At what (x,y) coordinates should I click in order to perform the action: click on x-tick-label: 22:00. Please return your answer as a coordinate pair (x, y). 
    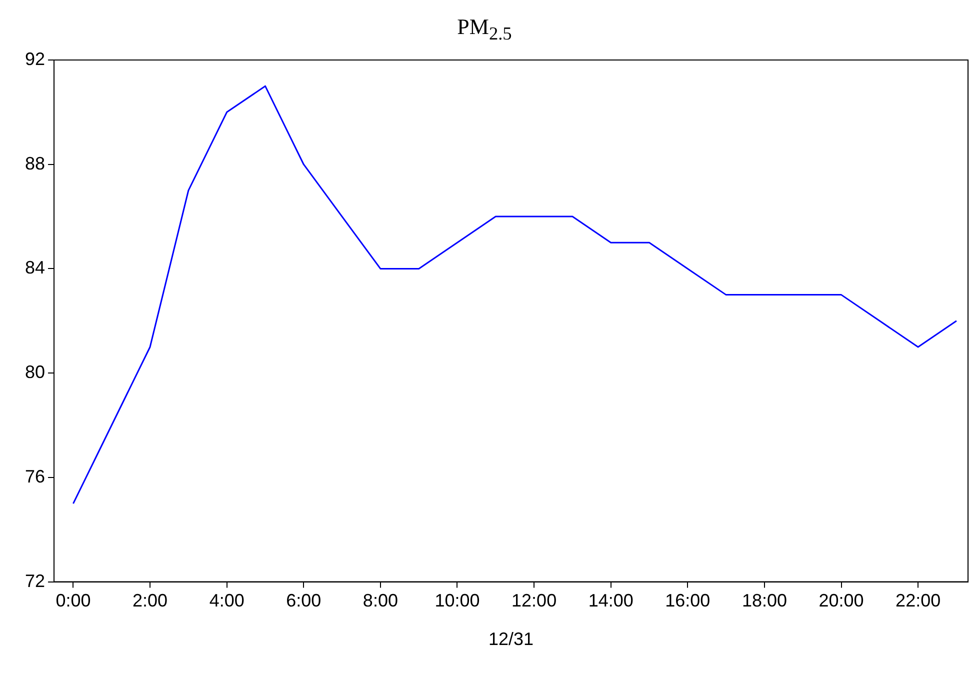
    Looking at the image, I should click on (918, 600).